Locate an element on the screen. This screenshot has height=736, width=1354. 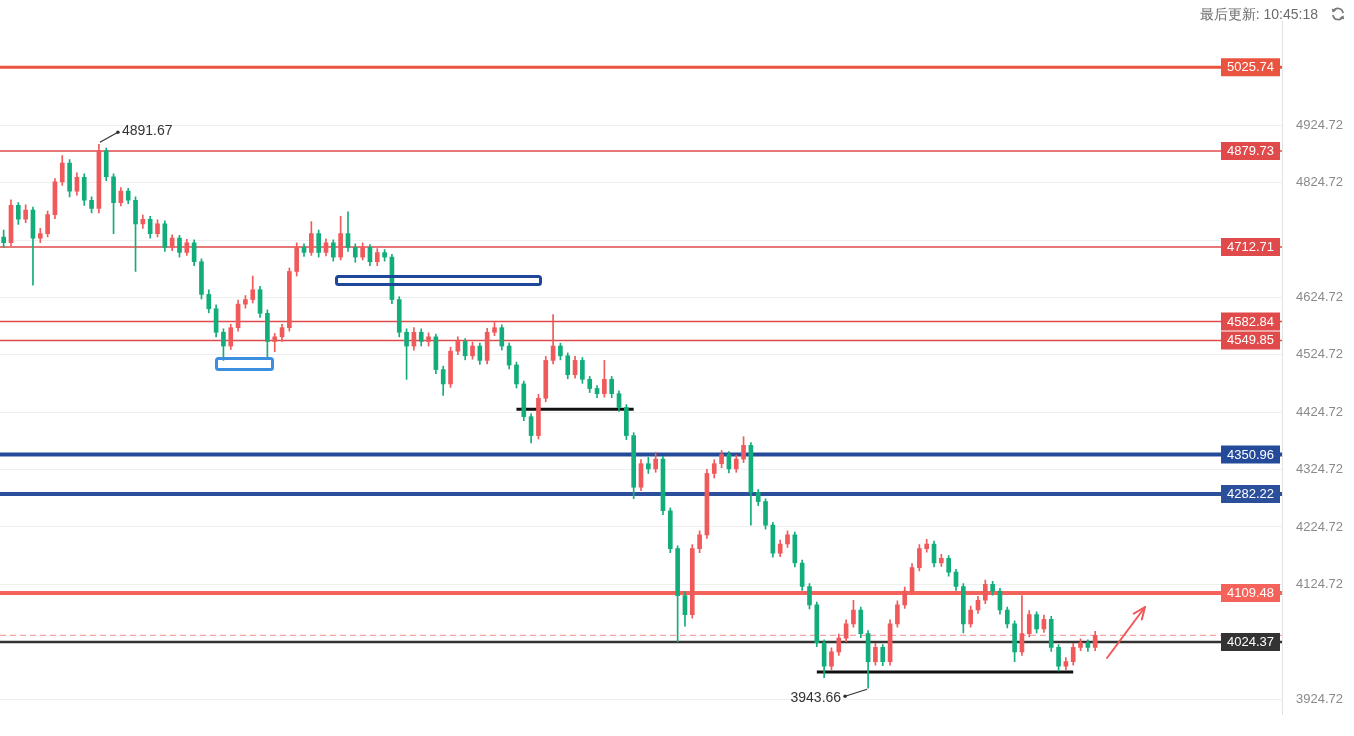
annotation: 3943.66 is located at coordinates (816, 697).